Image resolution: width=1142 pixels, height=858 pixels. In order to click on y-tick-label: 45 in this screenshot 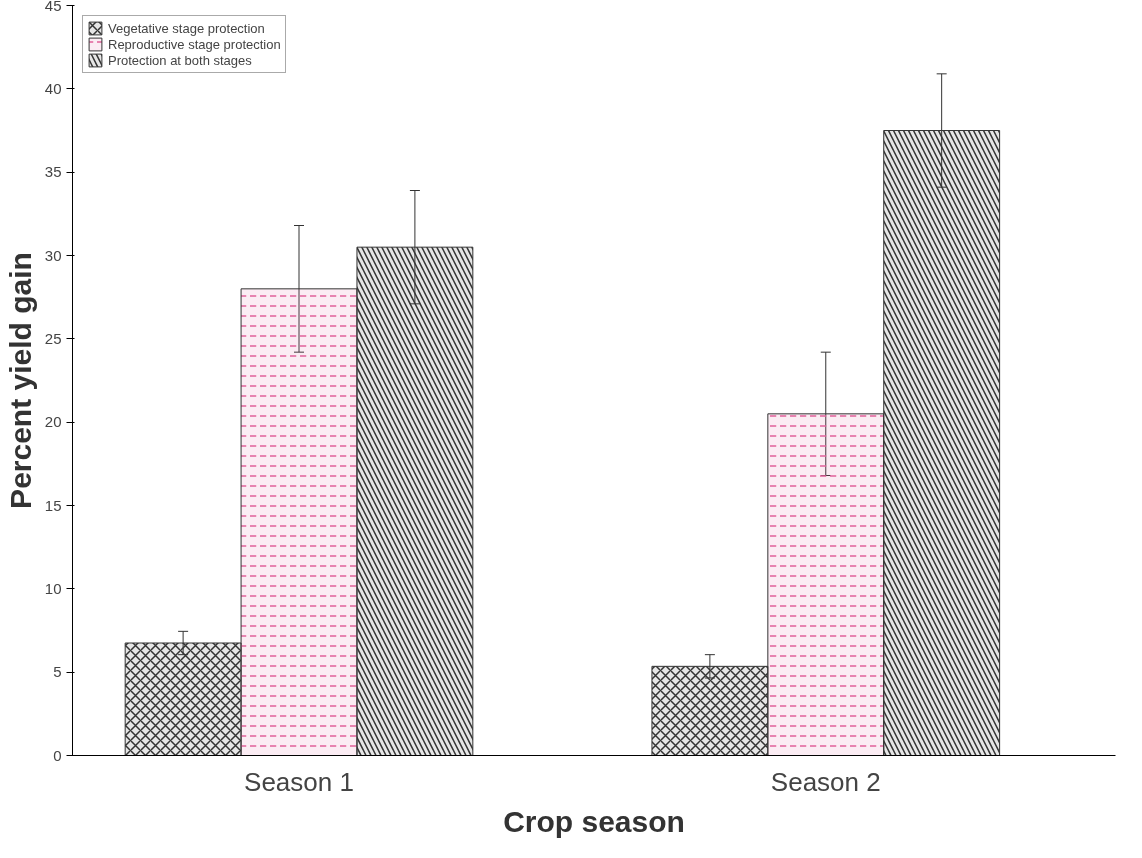, I will do `click(53, 7)`.